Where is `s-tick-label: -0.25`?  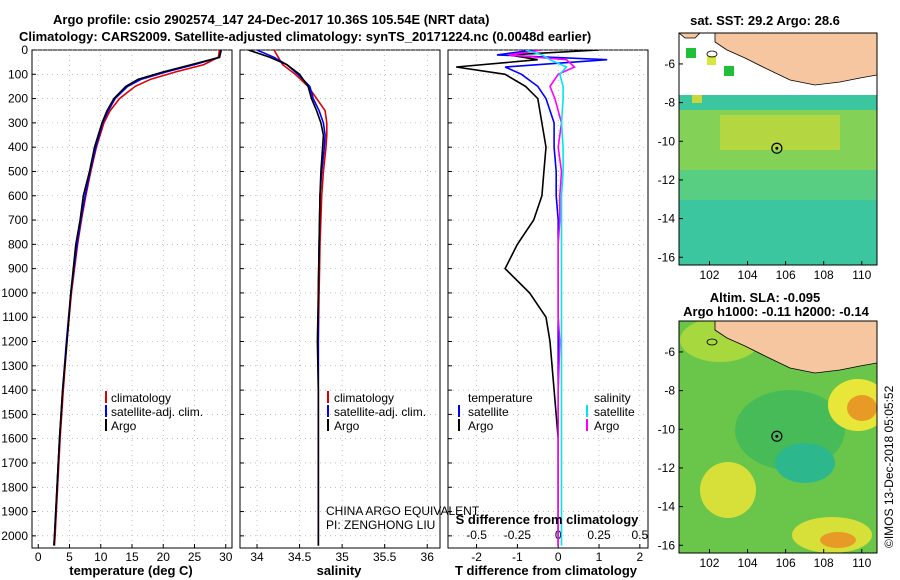
s-tick-label: -0.25 is located at coordinates (518, 535).